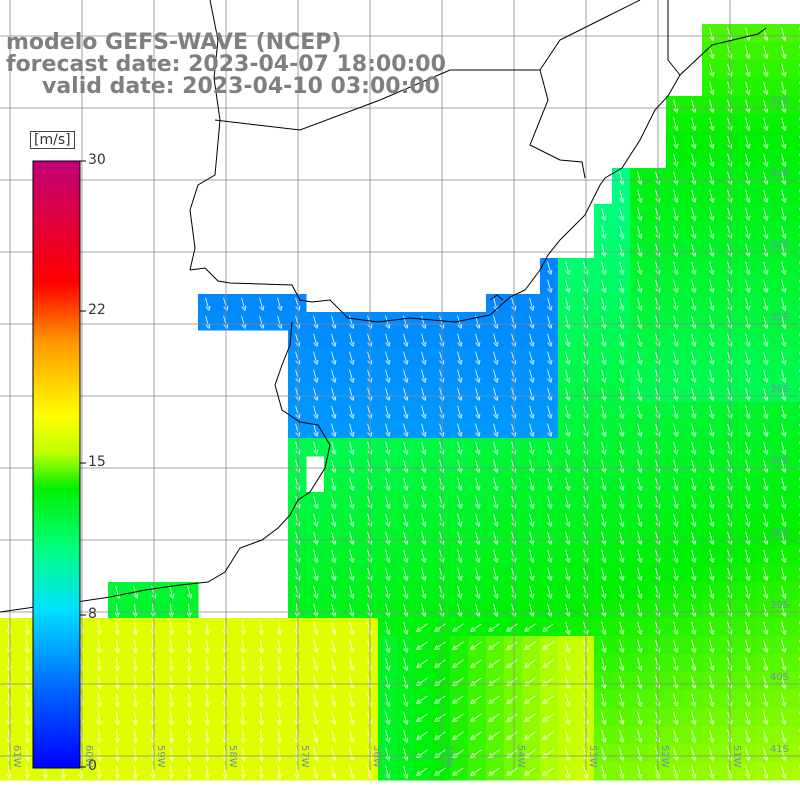 This screenshot has height=800, width=800. Describe the element at coordinates (160, 756) in the screenshot. I see `longitude-label: 59W` at that location.